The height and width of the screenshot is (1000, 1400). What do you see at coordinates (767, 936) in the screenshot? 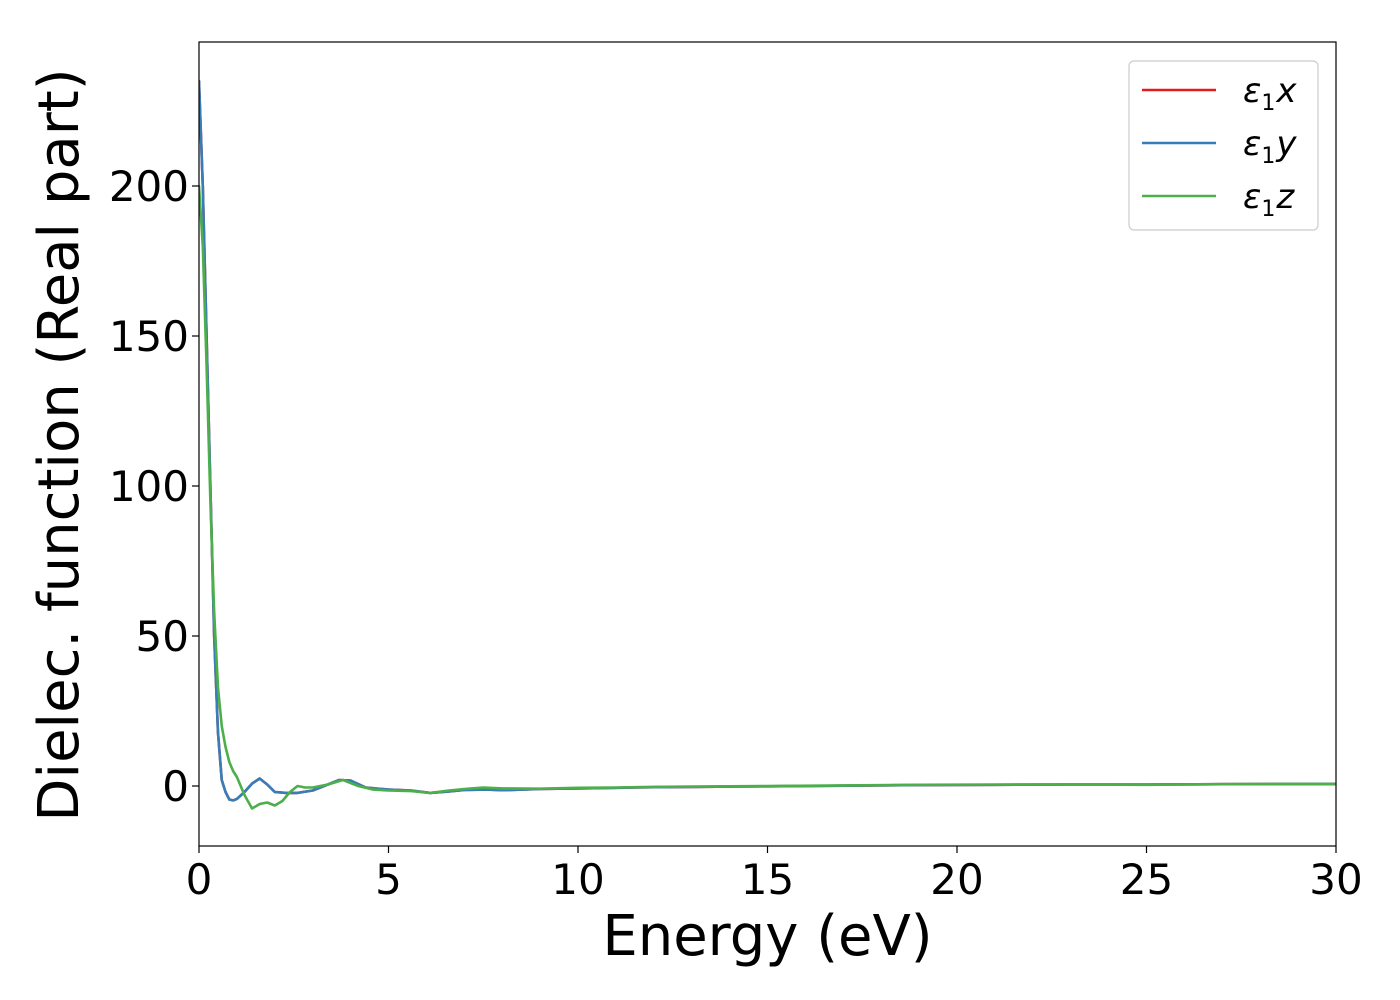
I see `x-axis-label: Energy (eV)` at bounding box center [767, 936].